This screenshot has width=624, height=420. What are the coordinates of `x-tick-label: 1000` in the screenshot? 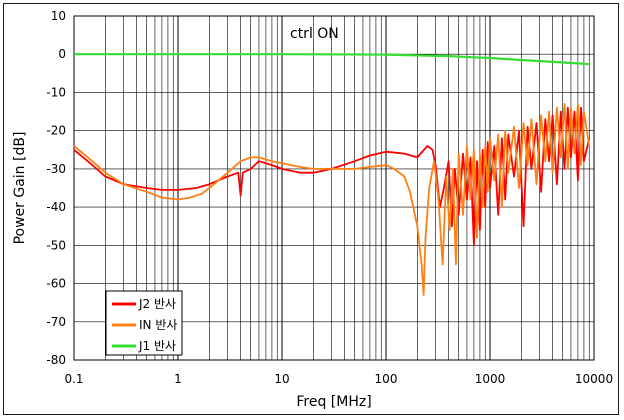 It's located at (490, 379).